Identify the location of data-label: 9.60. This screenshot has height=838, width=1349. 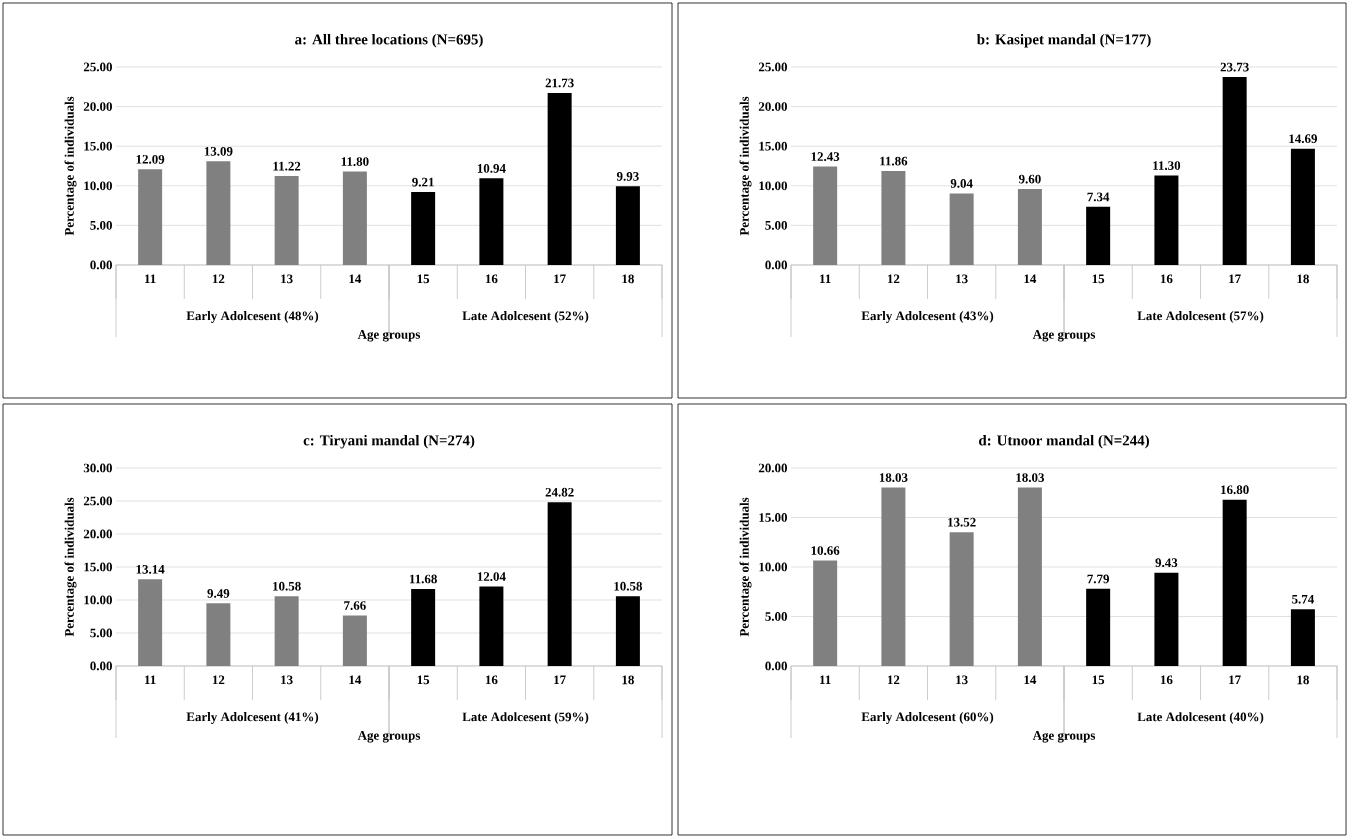
(1029, 179).